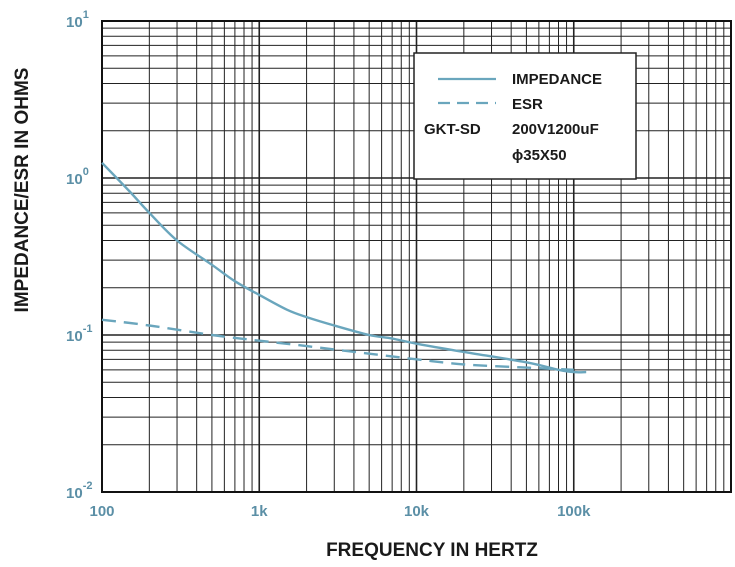 Image resolution: width=735 pixels, height=567 pixels. Describe the element at coordinates (79, 491) in the screenshot. I see `y-tick-label: 10⁻²` at that location.